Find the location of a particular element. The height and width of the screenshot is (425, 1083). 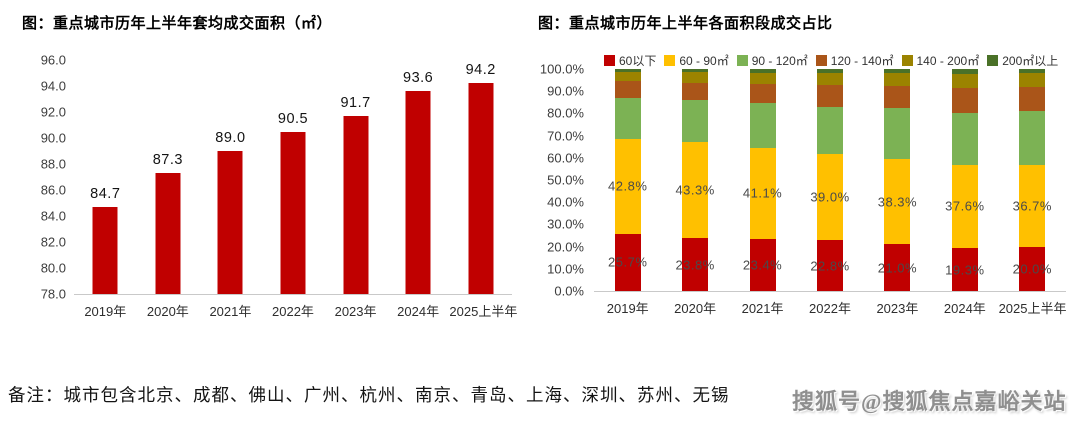

segment-140-200-2025 is located at coordinates (1032, 80).